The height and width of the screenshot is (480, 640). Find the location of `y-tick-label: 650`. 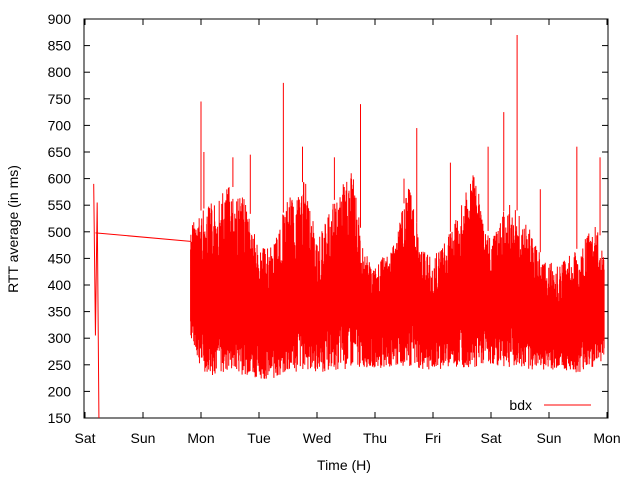

y-tick-label: 650 is located at coordinates (60, 152).